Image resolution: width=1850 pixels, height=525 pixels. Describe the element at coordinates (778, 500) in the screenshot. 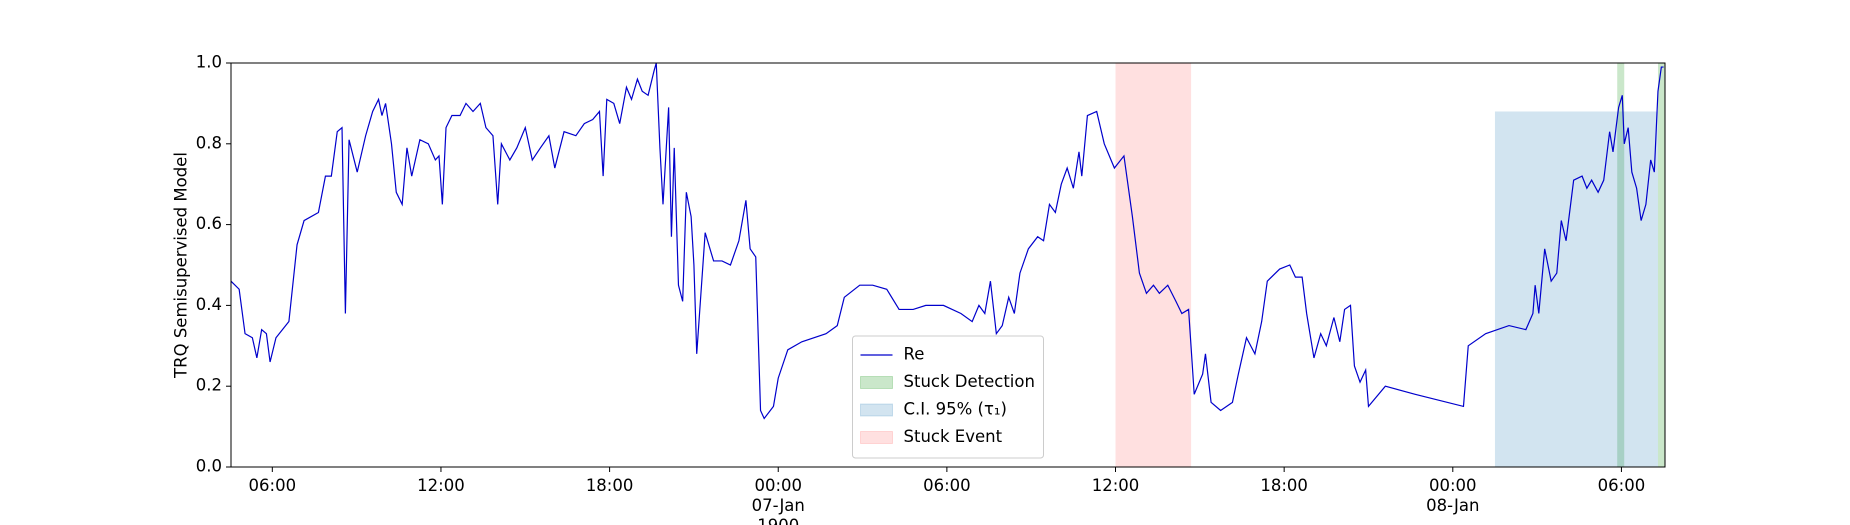

I see `x-tick-label: 00:00 07-Jan 1900` at that location.